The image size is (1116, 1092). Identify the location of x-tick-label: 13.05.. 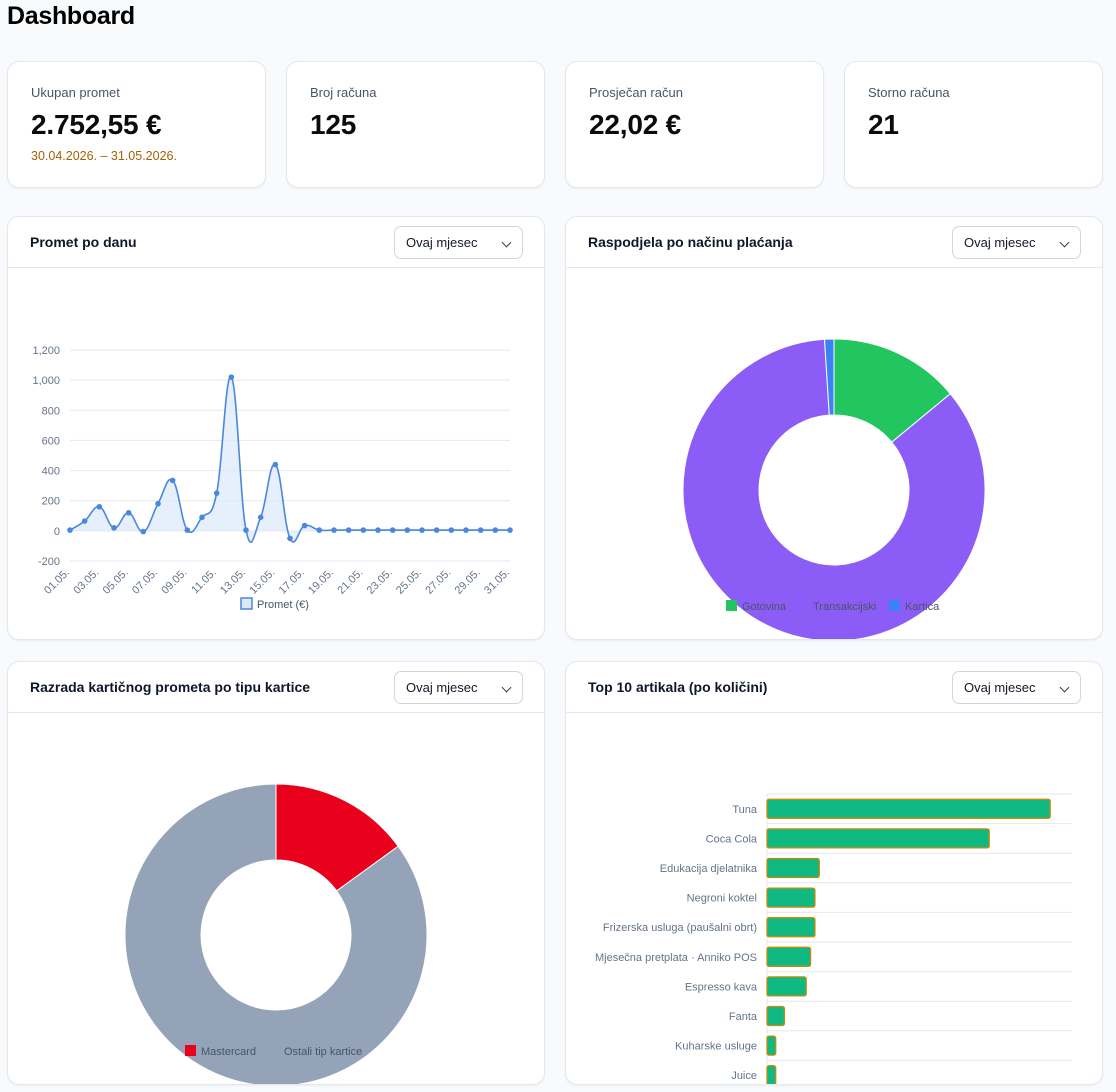
(233, 582).